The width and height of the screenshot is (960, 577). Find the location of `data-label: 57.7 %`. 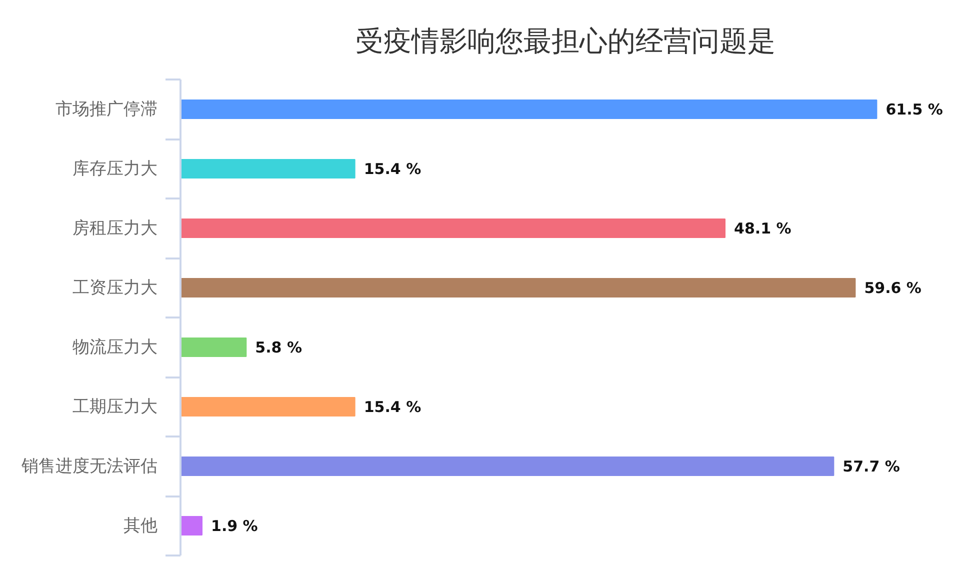

data-label: 57.7 % is located at coordinates (871, 466).